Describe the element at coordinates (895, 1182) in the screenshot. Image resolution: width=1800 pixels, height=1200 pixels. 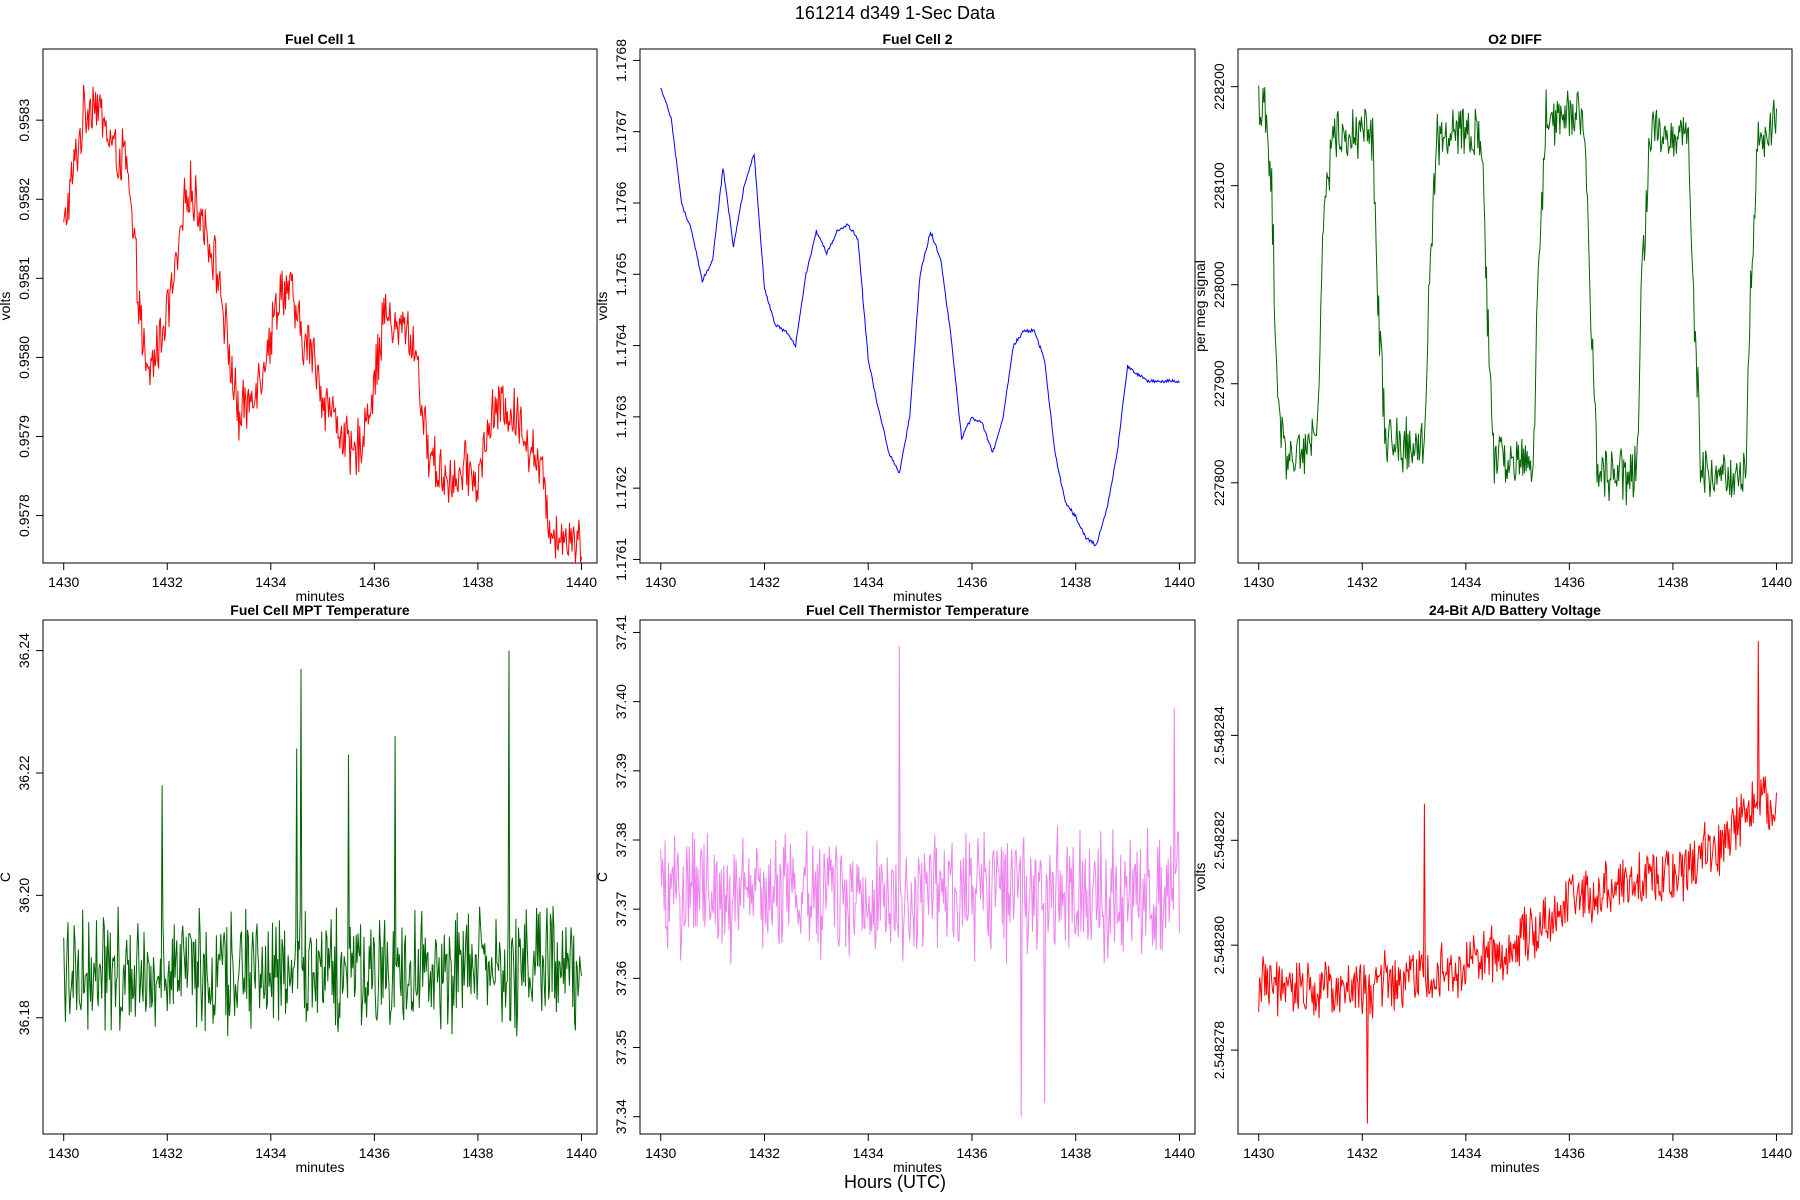
I see `figure-x-label: Hours (UTC)` at that location.